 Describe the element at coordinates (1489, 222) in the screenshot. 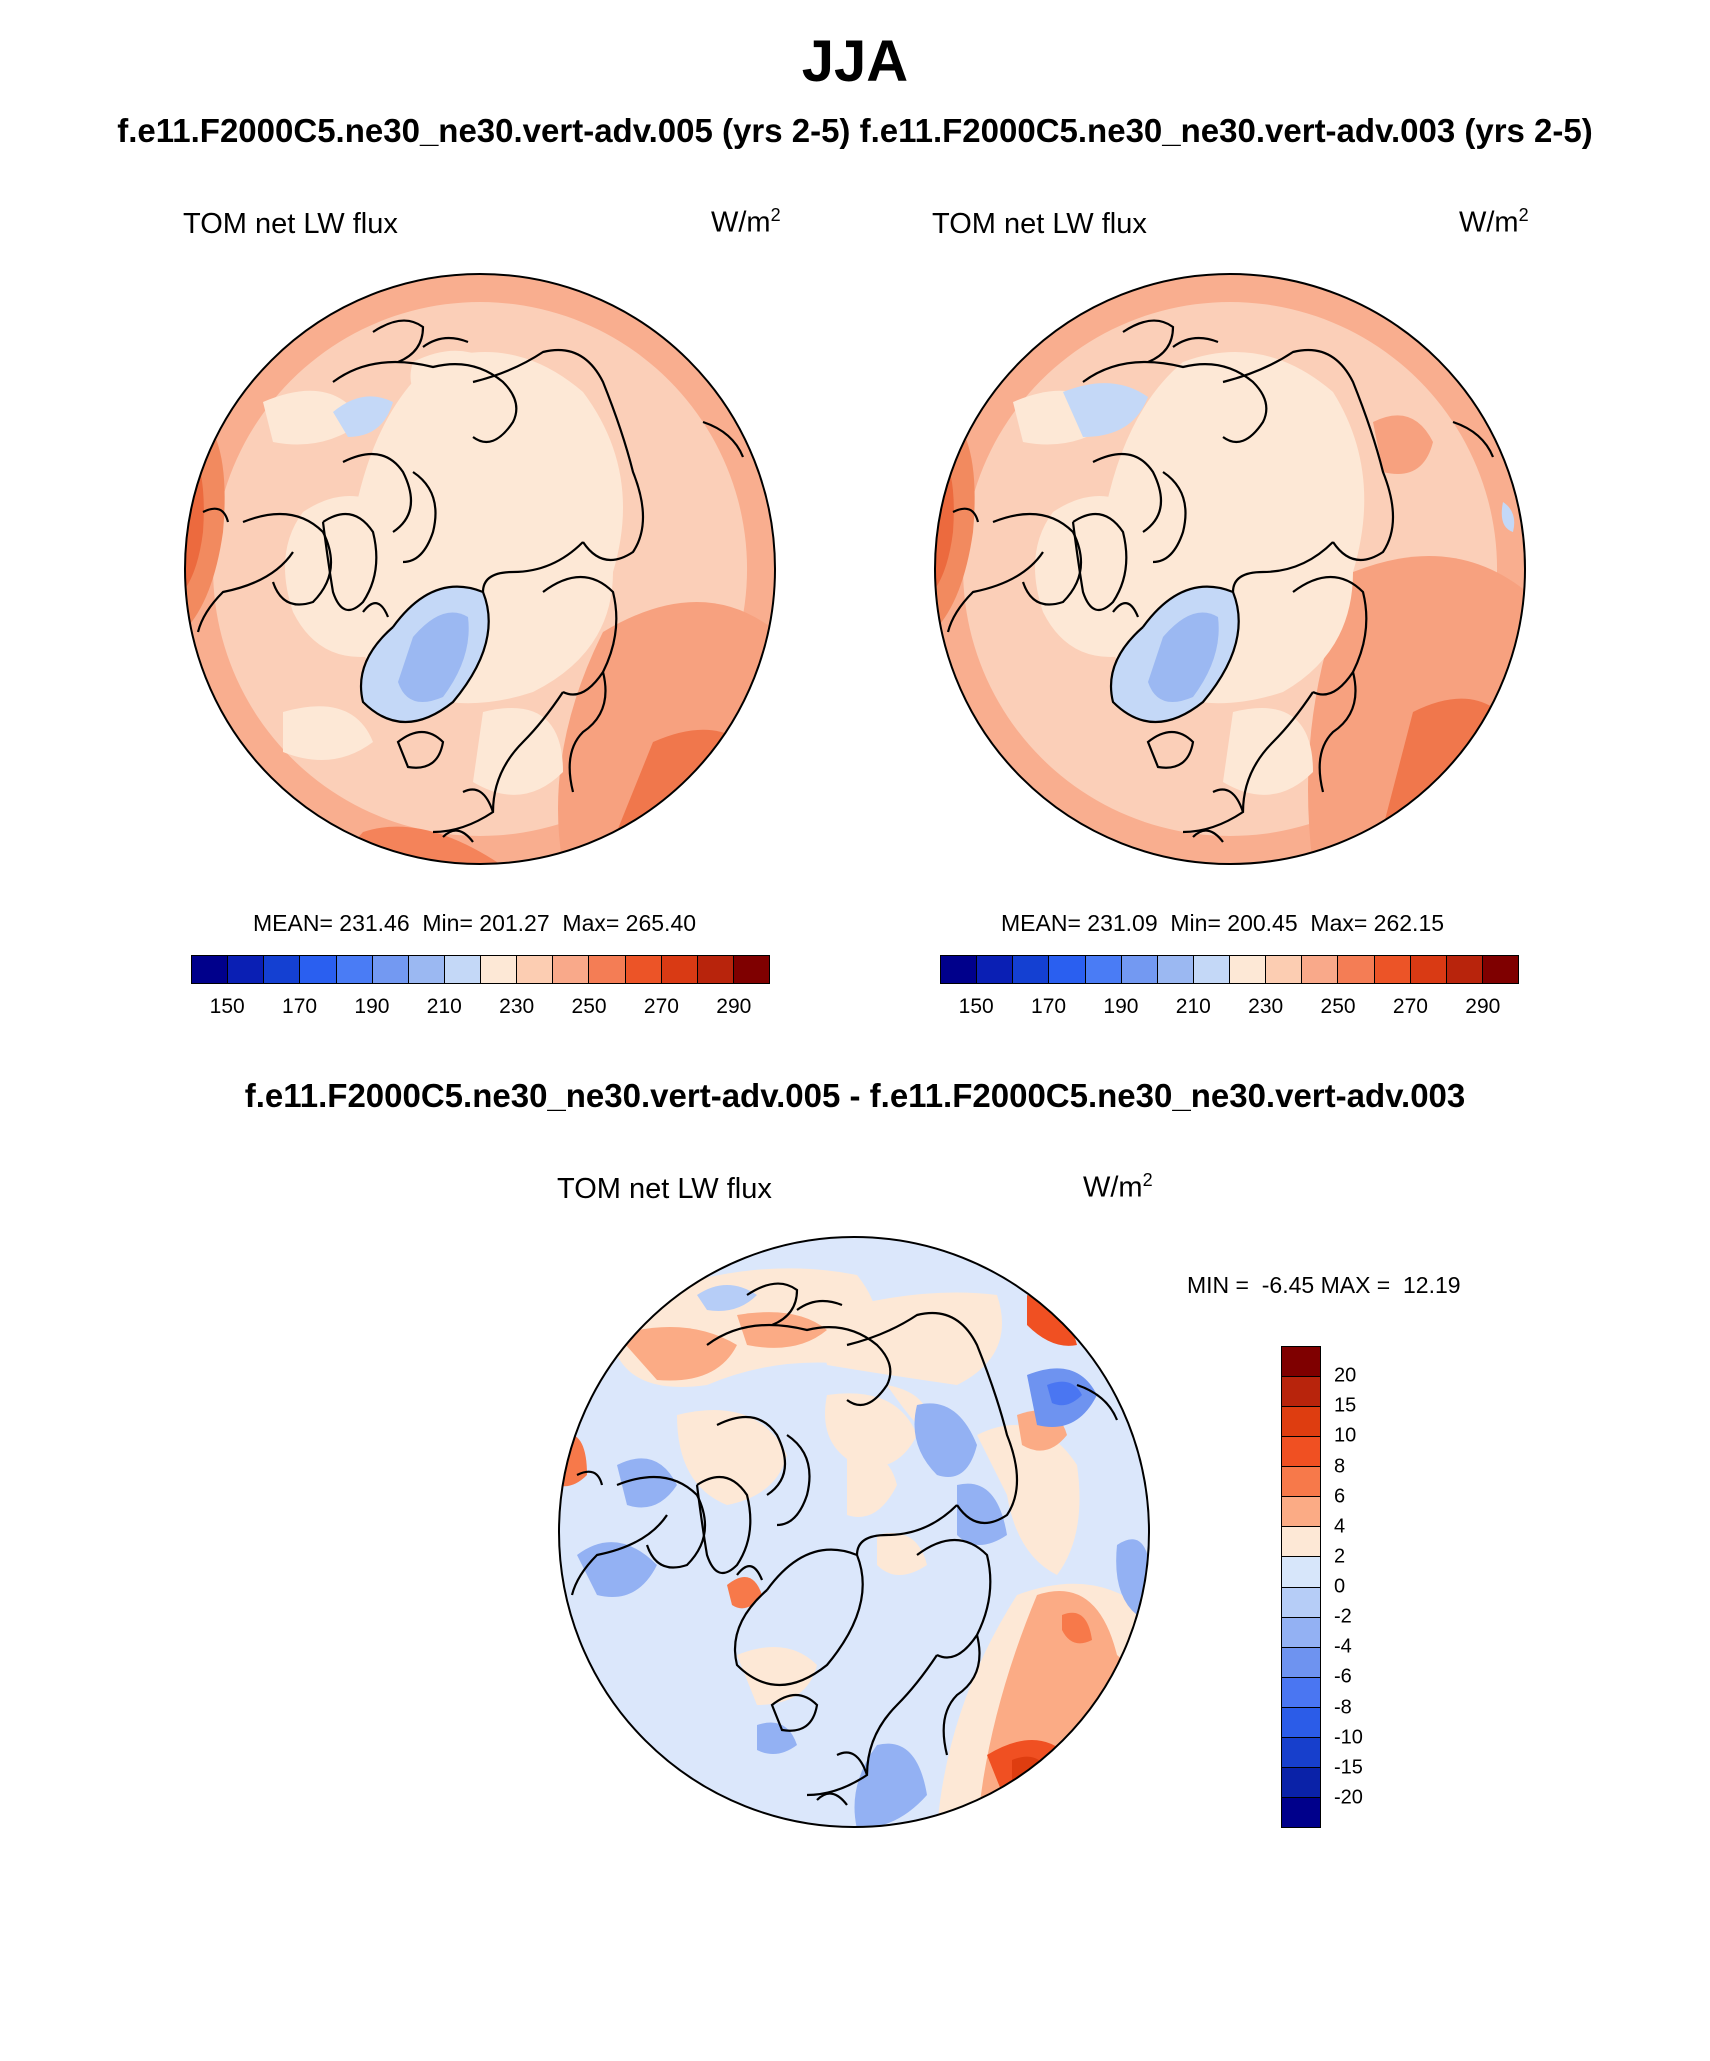

I see `panel2-units-base: W/m` at that location.